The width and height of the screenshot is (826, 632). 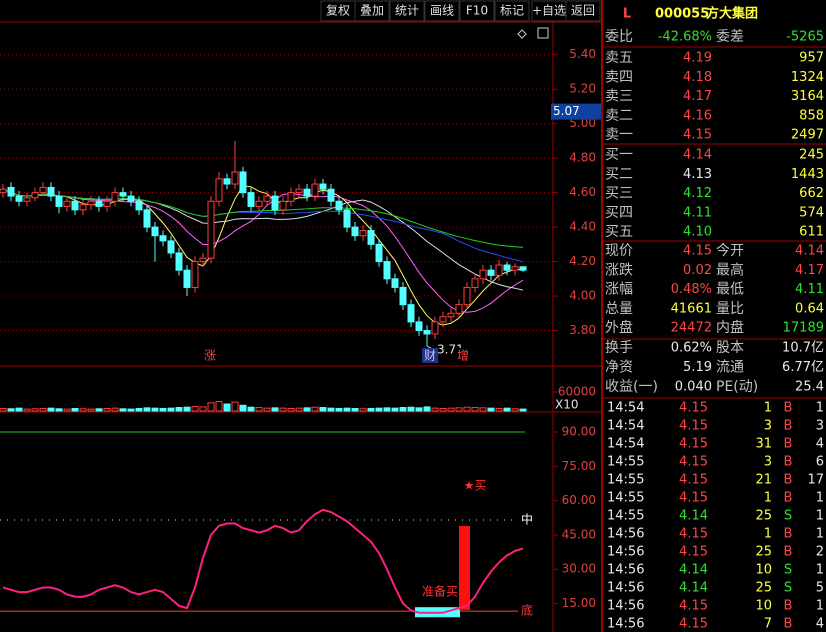 I want to click on label: 涨跌, so click(x=619, y=270).